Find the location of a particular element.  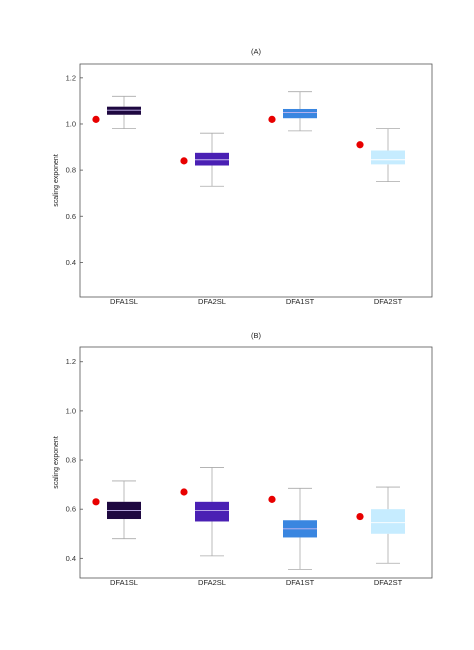

chart-title: (B) is located at coordinates (256, 335).